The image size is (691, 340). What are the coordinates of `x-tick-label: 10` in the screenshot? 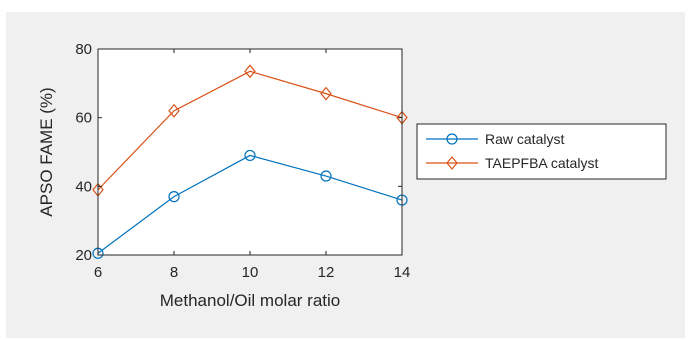 It's located at (250, 272).